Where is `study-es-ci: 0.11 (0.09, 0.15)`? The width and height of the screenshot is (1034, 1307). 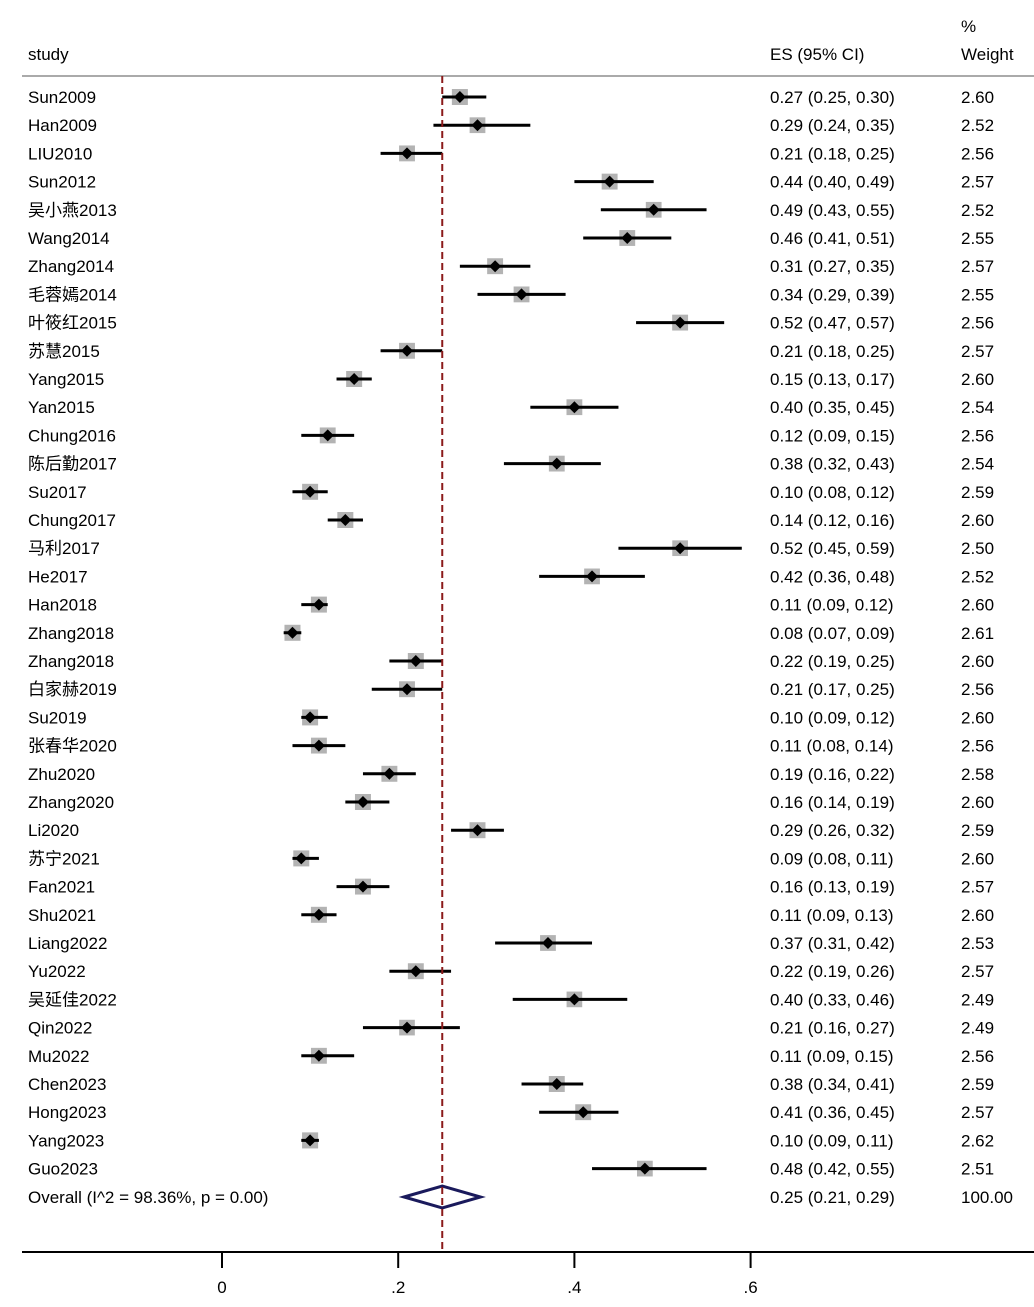
study-es-ci: 0.11 (0.09, 0.15) is located at coordinates (832, 1056).